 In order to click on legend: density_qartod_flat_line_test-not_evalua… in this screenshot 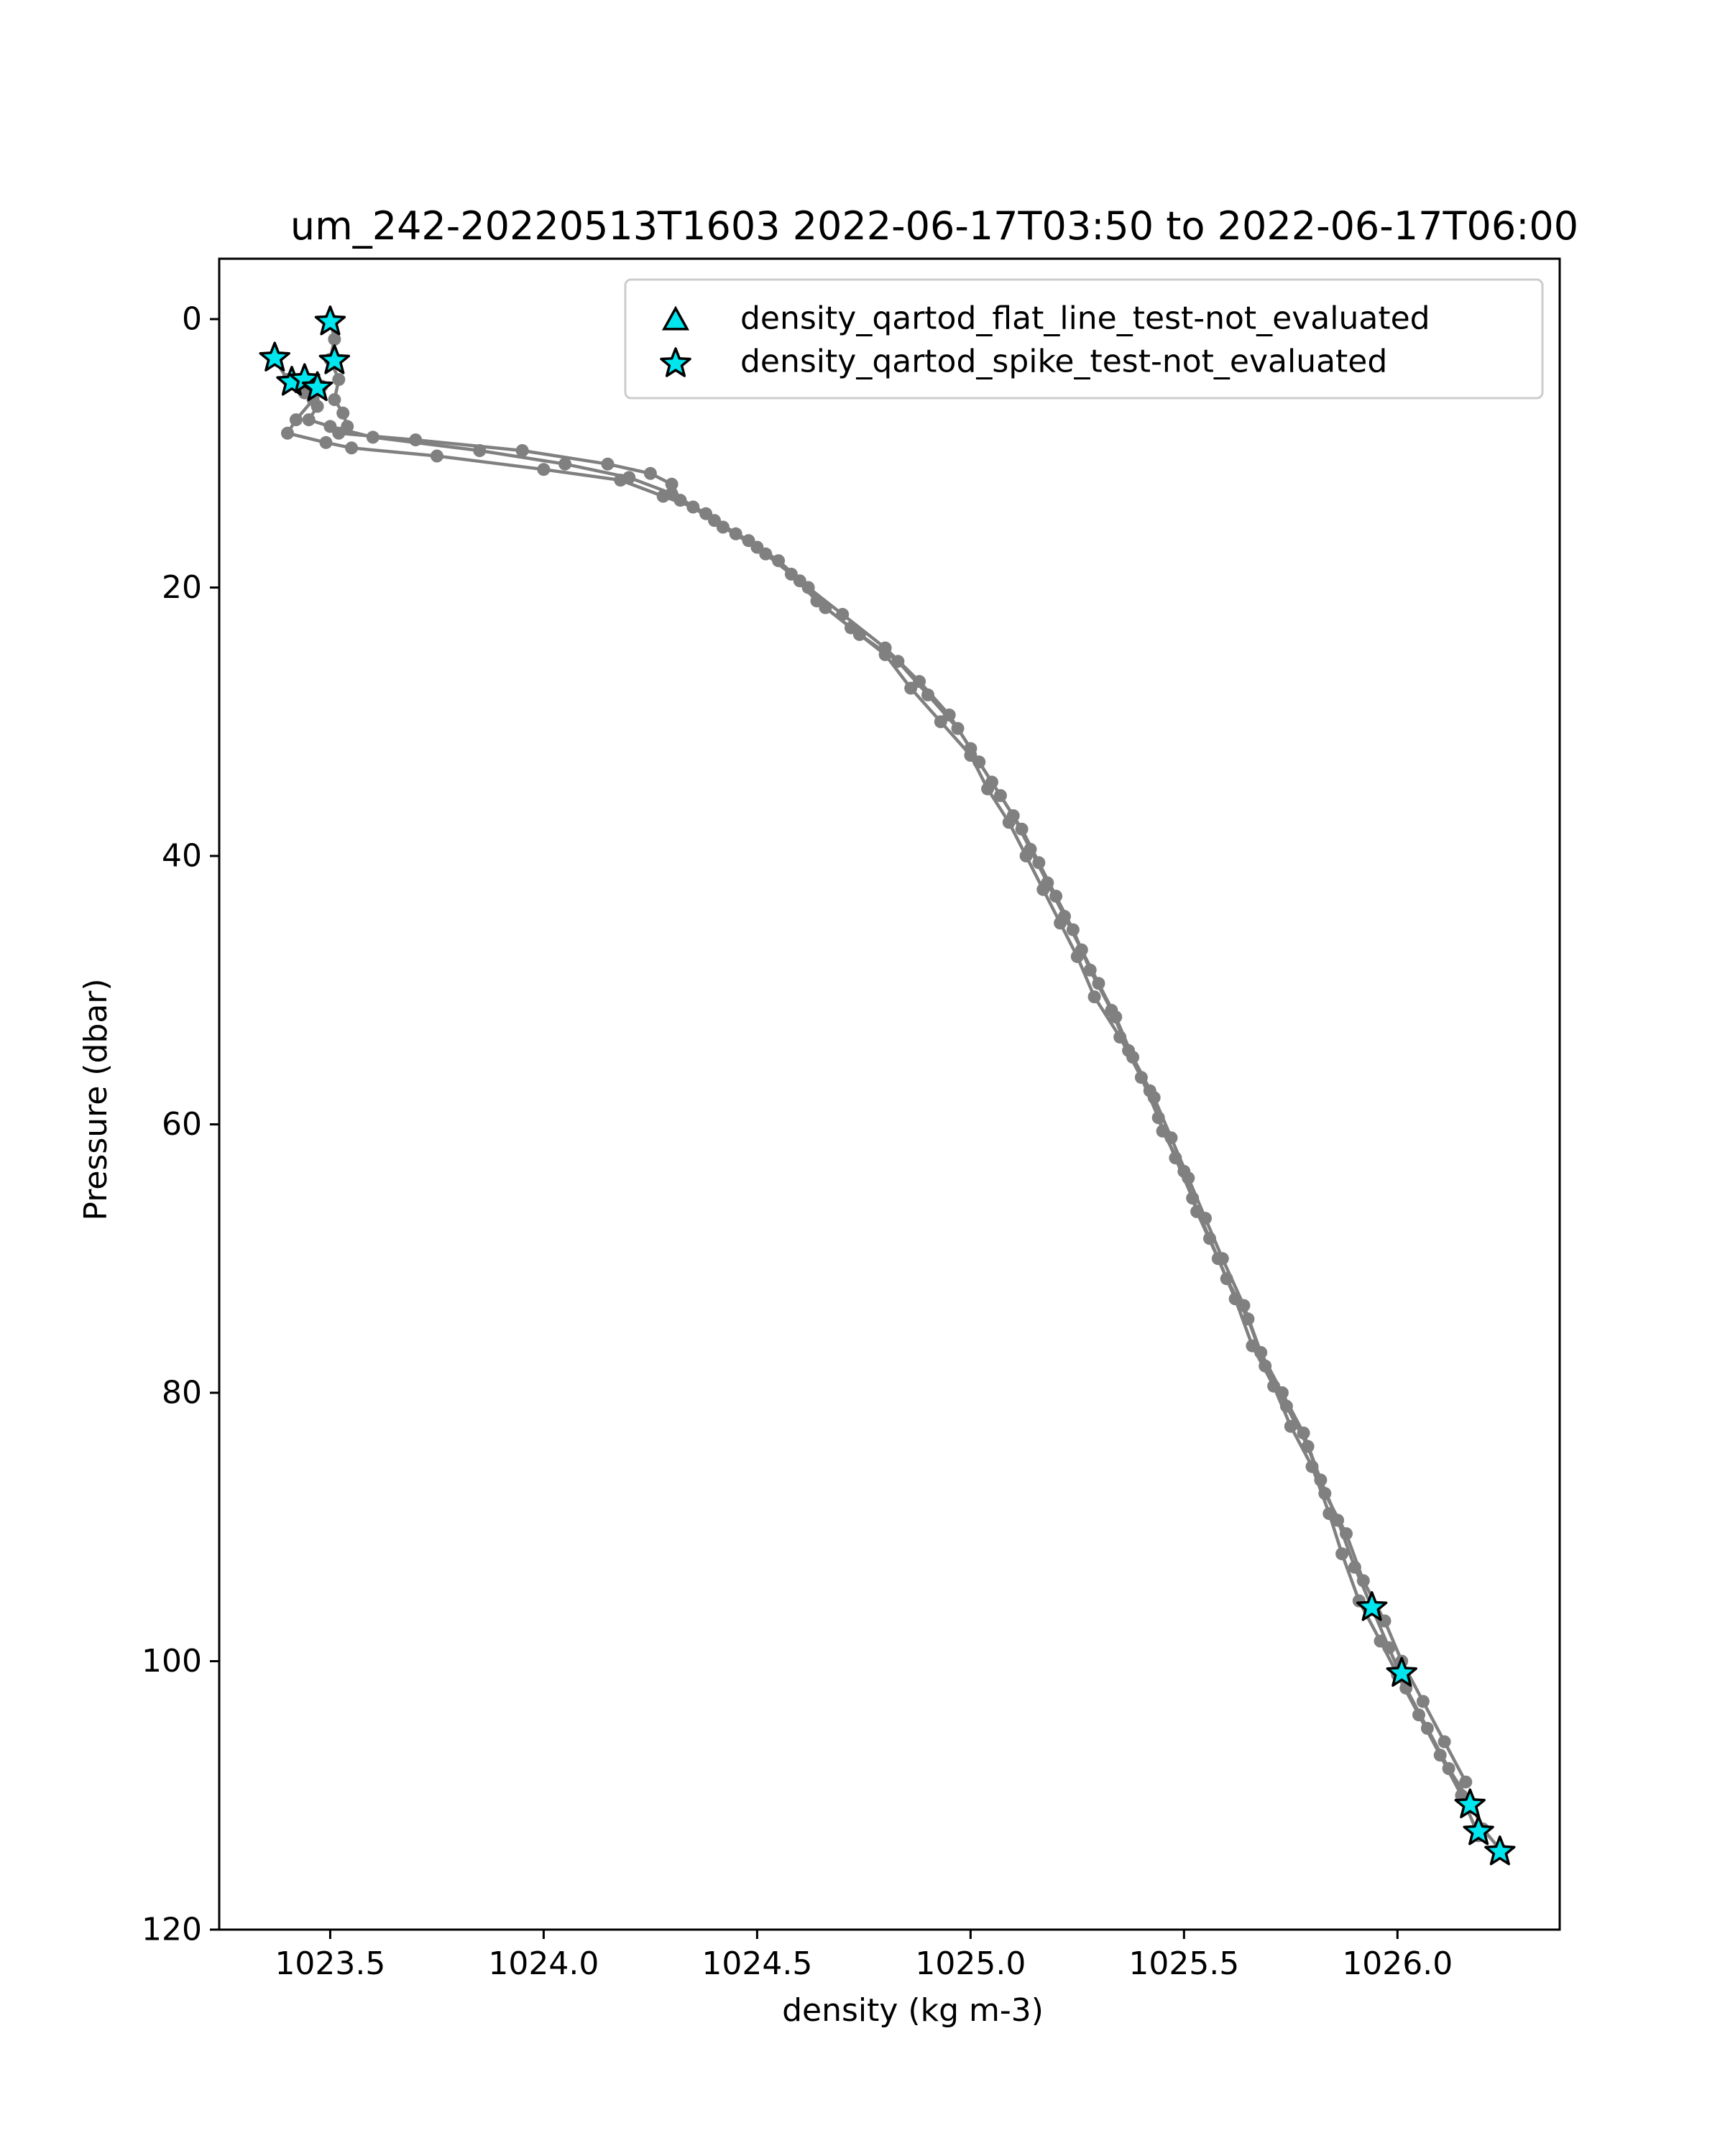, I will do `click(1084, 339)`.